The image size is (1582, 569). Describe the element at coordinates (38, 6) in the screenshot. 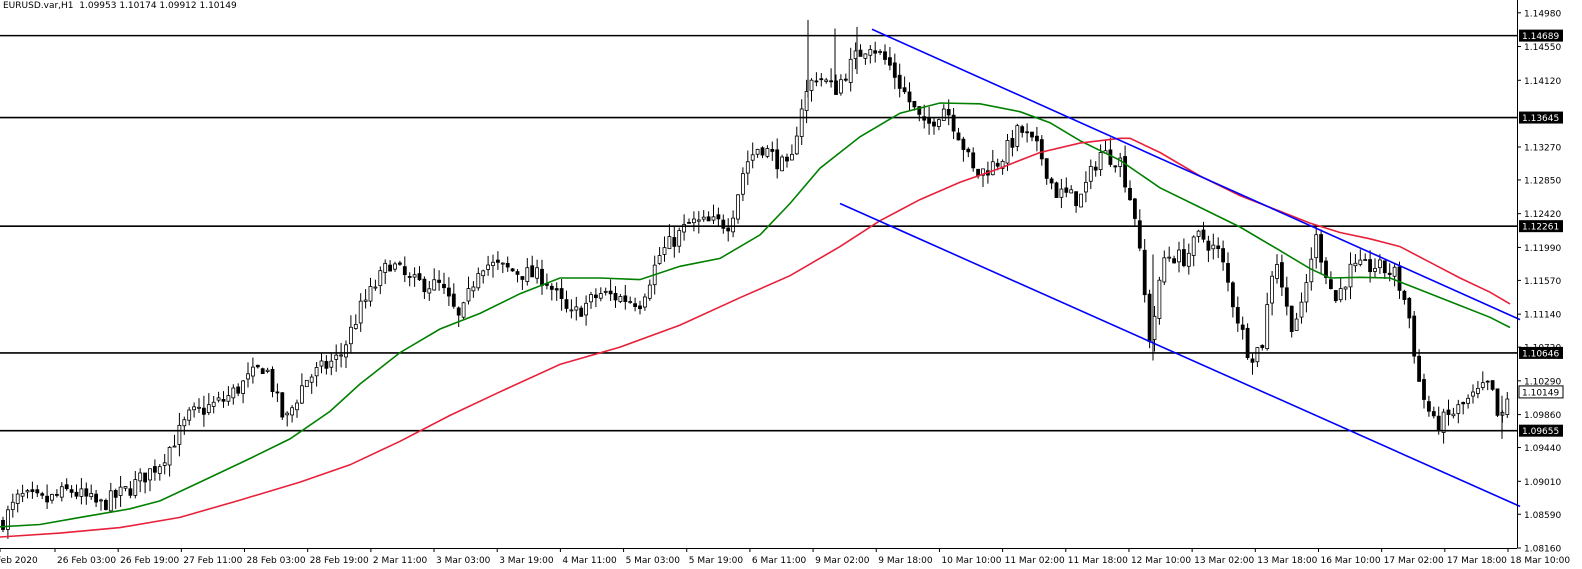

I see `symbol-label: EURUSD.var,H1` at that location.